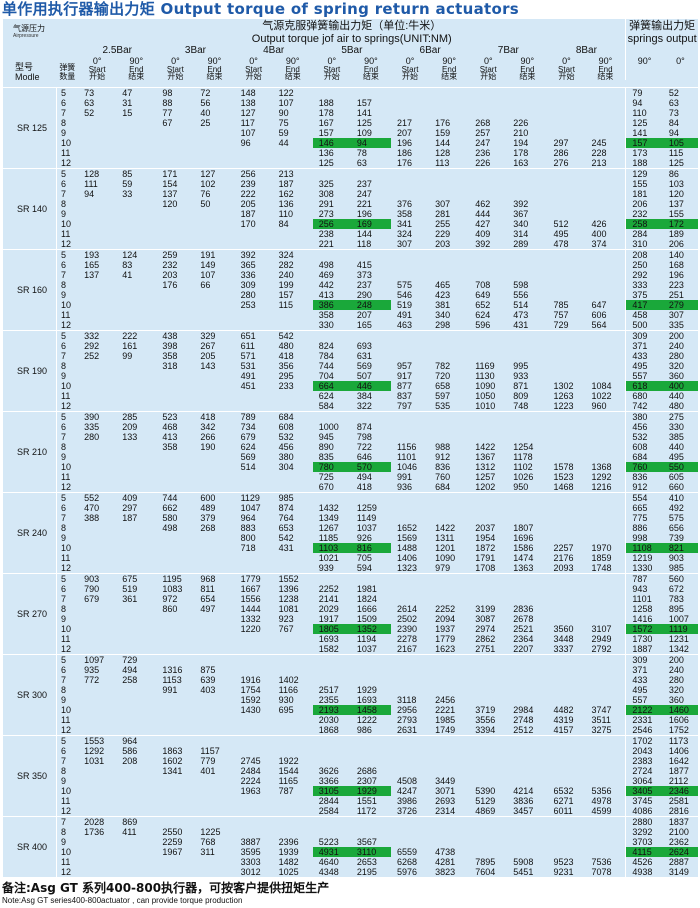 This screenshot has height=908, width=700. Describe the element at coordinates (250, 842) in the screenshot. I see `torque-value: 3887` at that location.